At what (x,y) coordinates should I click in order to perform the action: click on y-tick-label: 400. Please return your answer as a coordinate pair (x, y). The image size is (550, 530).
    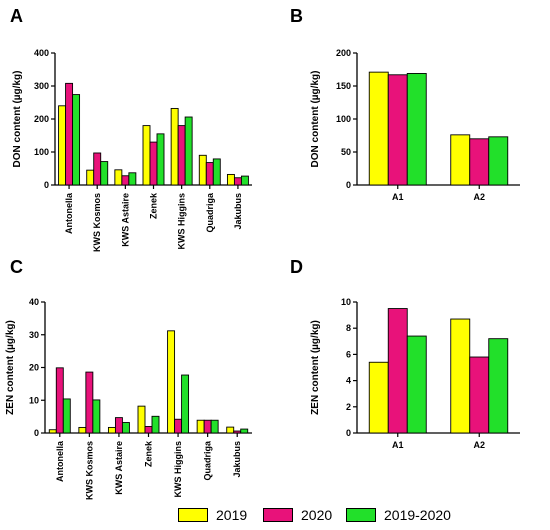
    Looking at the image, I should click on (41, 53).